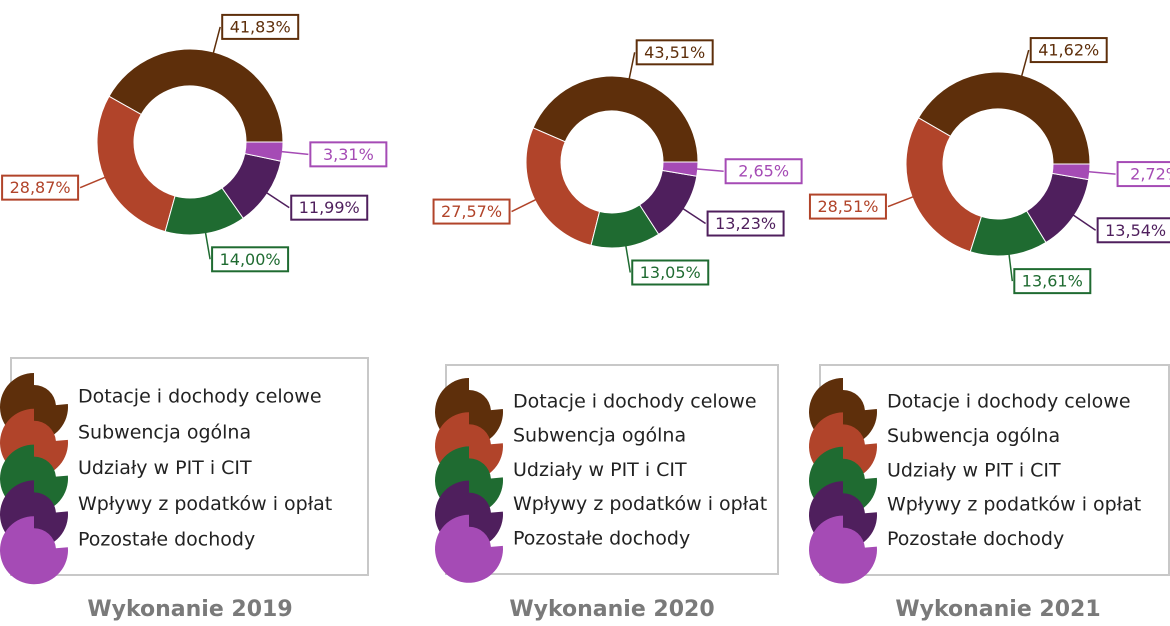 This screenshot has width=1170, height=626. I want to click on data-label: 13,05%, so click(670, 272).